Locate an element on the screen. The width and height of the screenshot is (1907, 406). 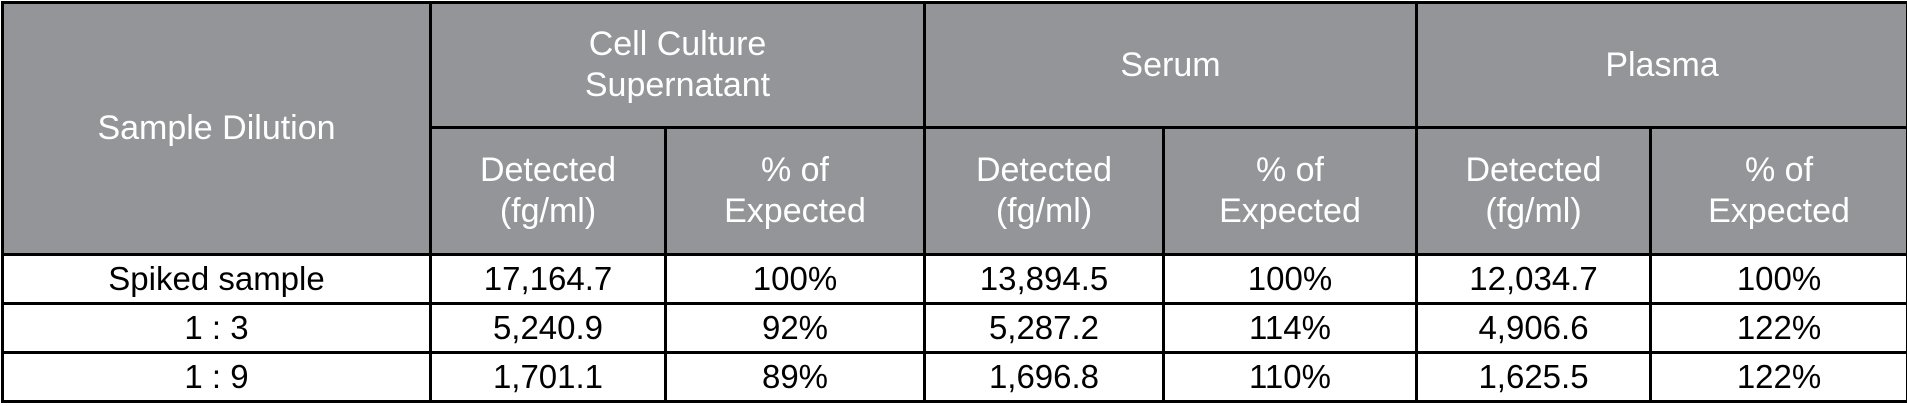
header-text: Sample Dilution is located at coordinates (216, 128).